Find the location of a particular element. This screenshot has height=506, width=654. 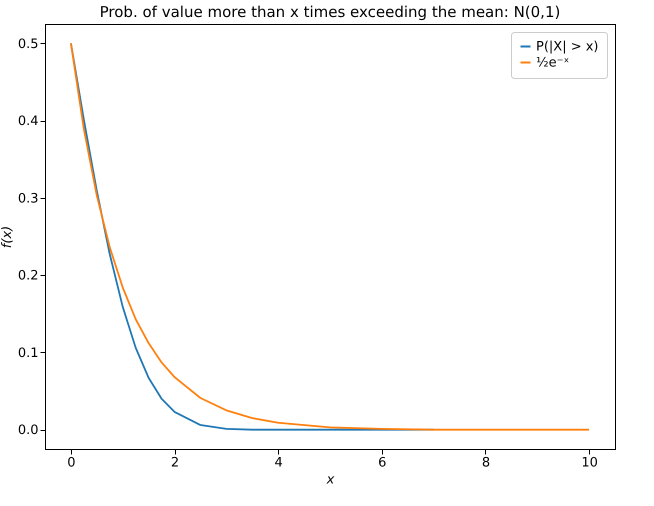

x-tick-label: 0 is located at coordinates (71, 463).